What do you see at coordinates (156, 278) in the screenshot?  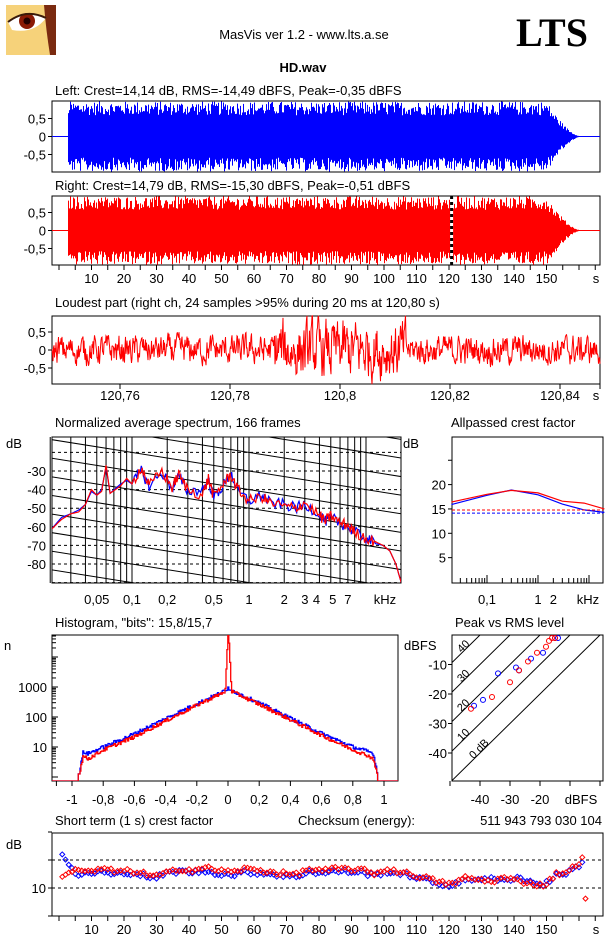 I see `time-xtick-label: 30` at bounding box center [156, 278].